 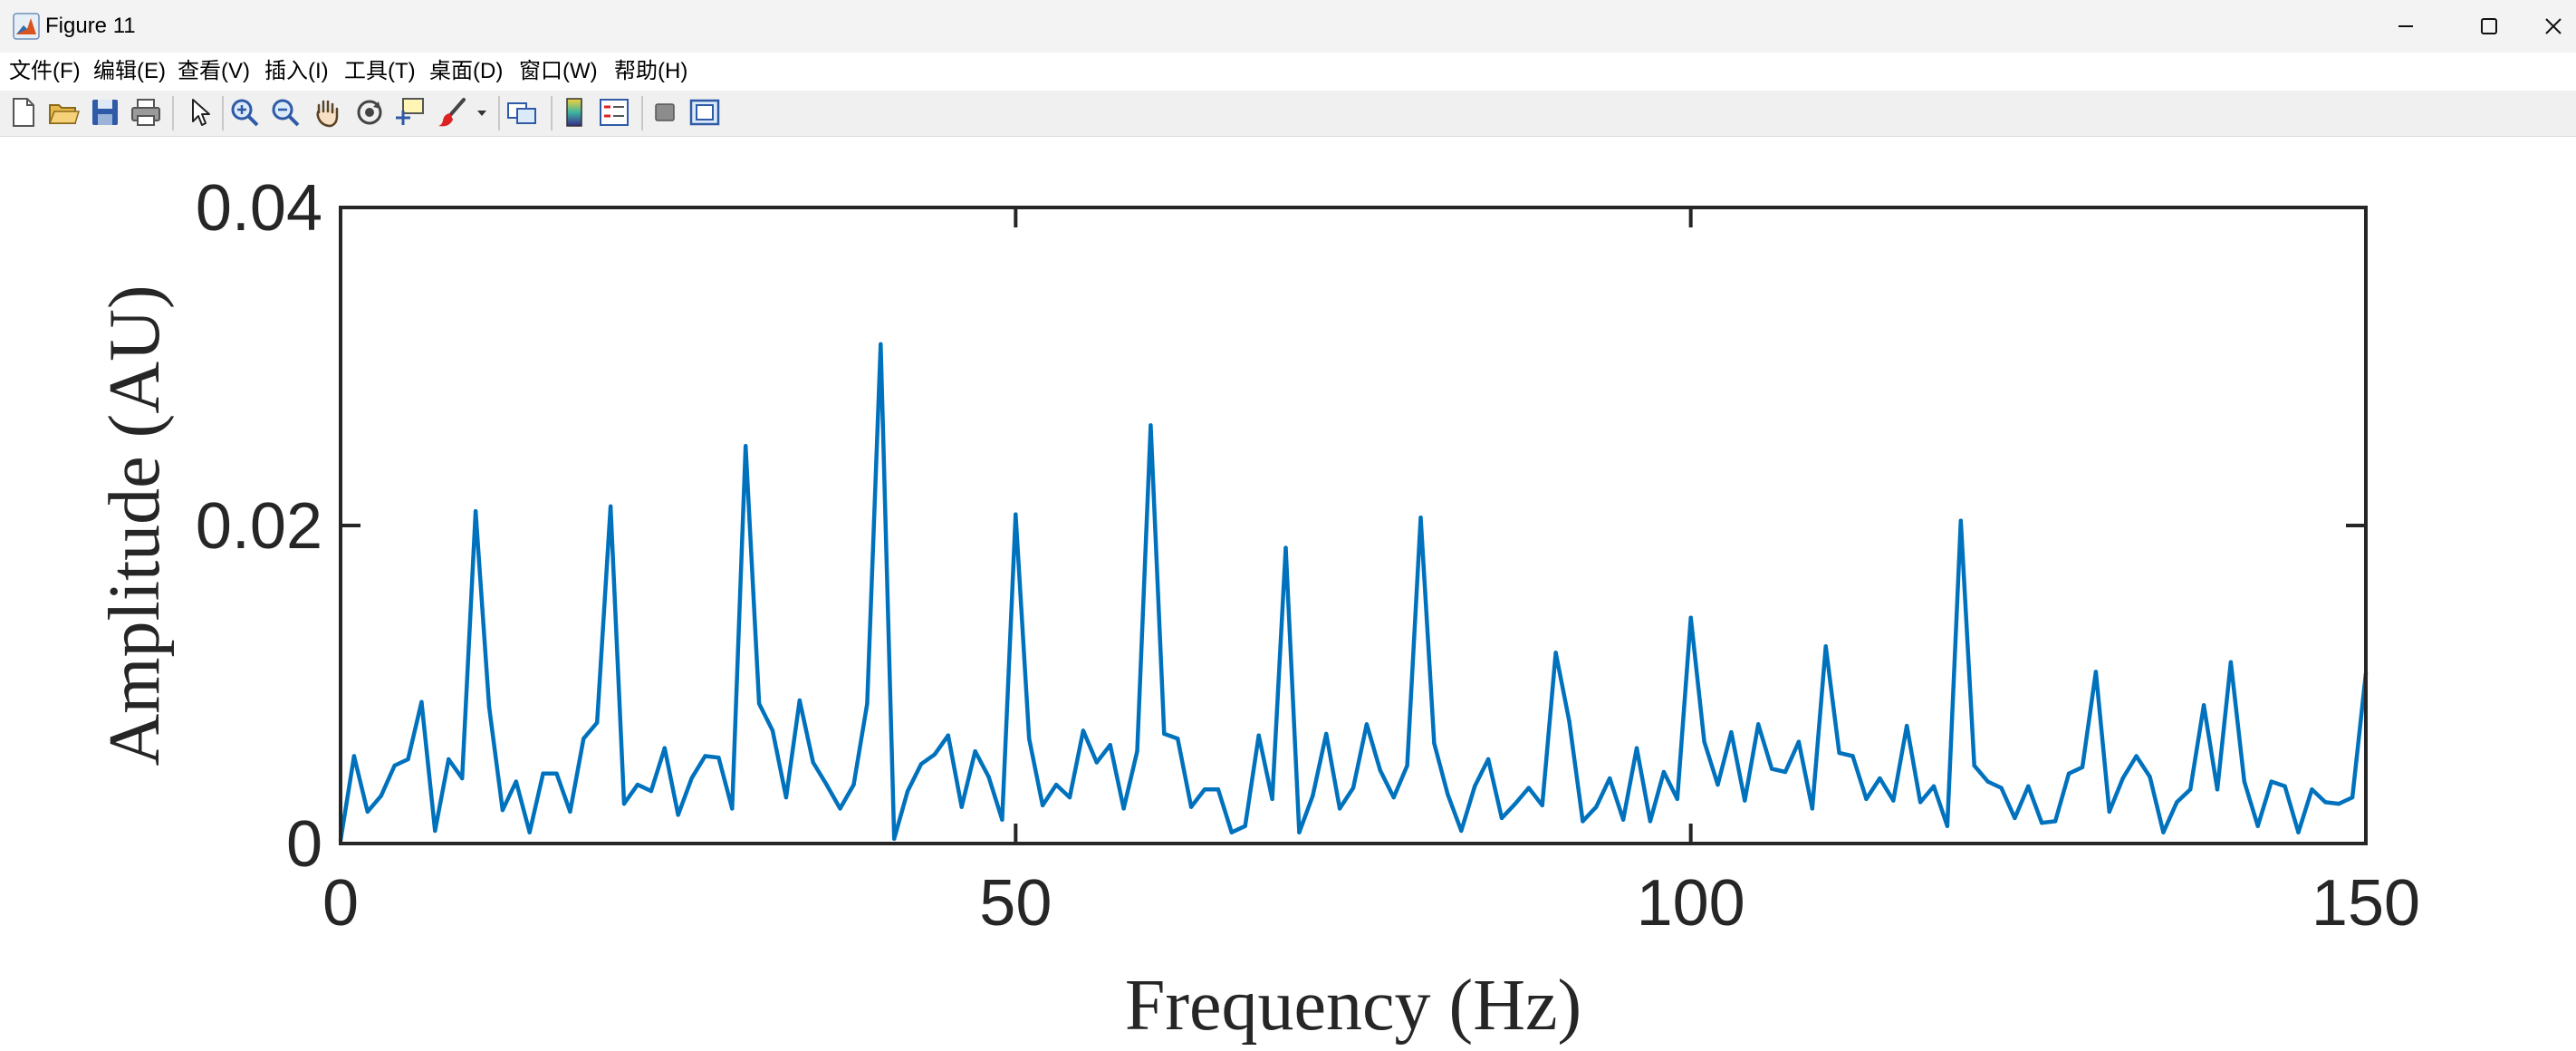 What do you see at coordinates (129, 71) in the screenshot?
I see `menu-edit: 编辑(E)` at bounding box center [129, 71].